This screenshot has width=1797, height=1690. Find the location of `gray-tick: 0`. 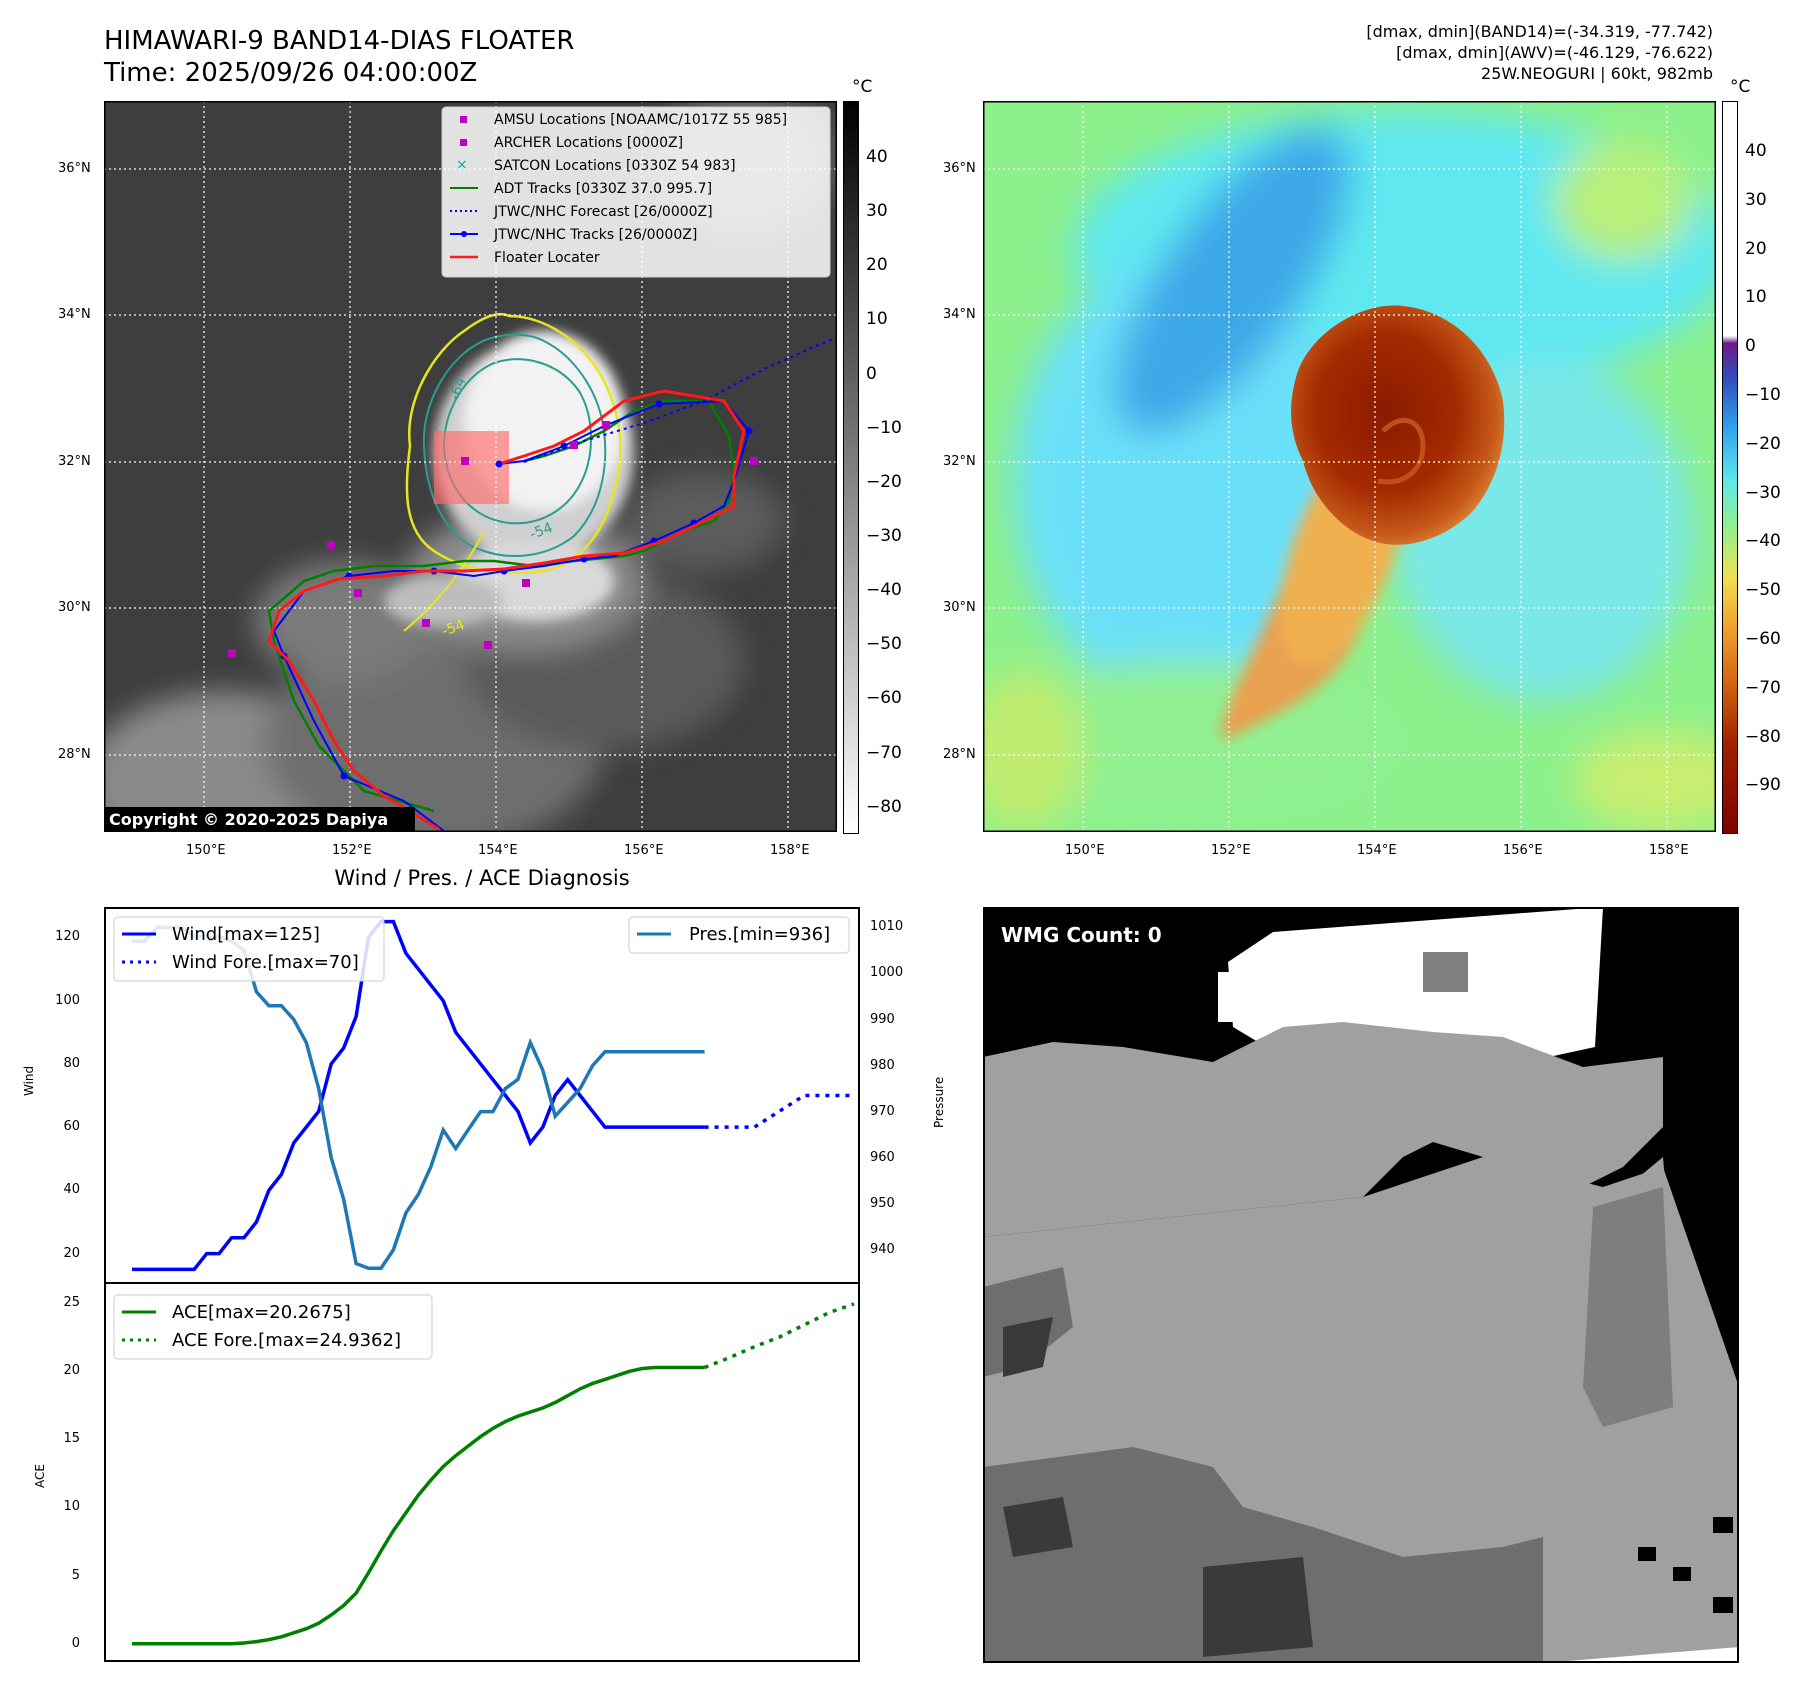

gray-tick: 0 is located at coordinates (871, 374).